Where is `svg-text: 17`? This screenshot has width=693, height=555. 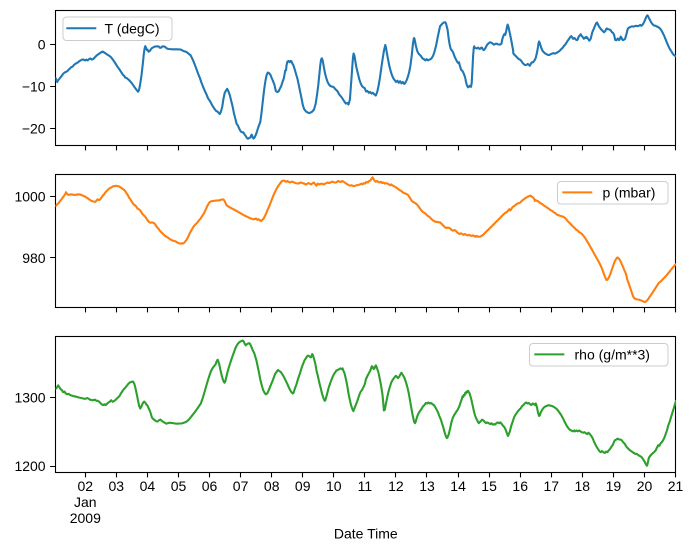
svg-text: 17 is located at coordinates (552, 486).